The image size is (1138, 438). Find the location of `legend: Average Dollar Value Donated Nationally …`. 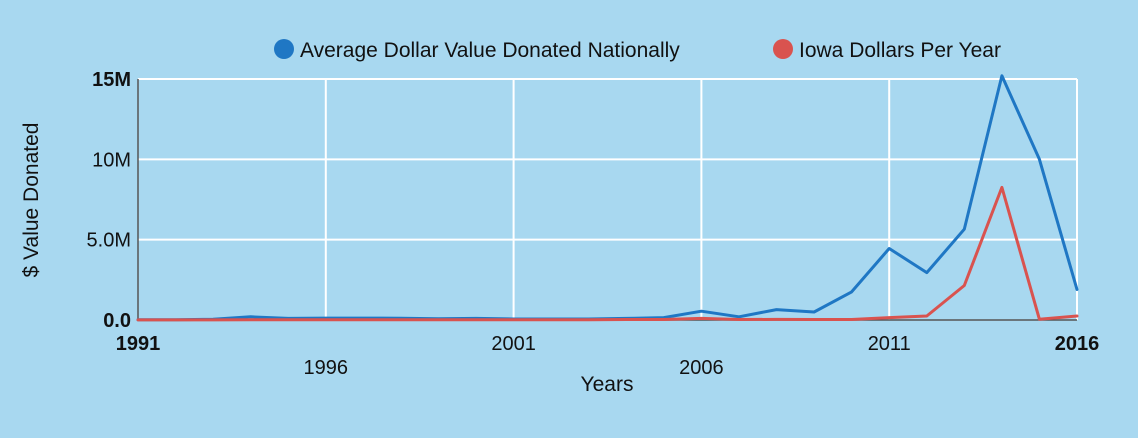

legend: Average Dollar Value Donated Nationally … is located at coordinates (637, 50).